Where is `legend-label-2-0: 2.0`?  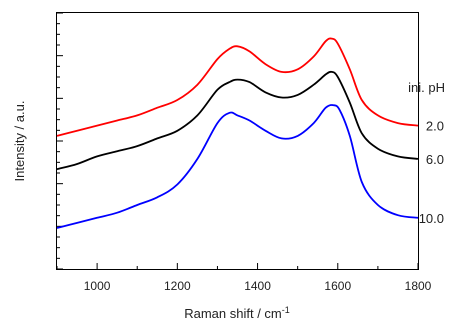 legend-label-2-0: 2.0 is located at coordinates (435, 126).